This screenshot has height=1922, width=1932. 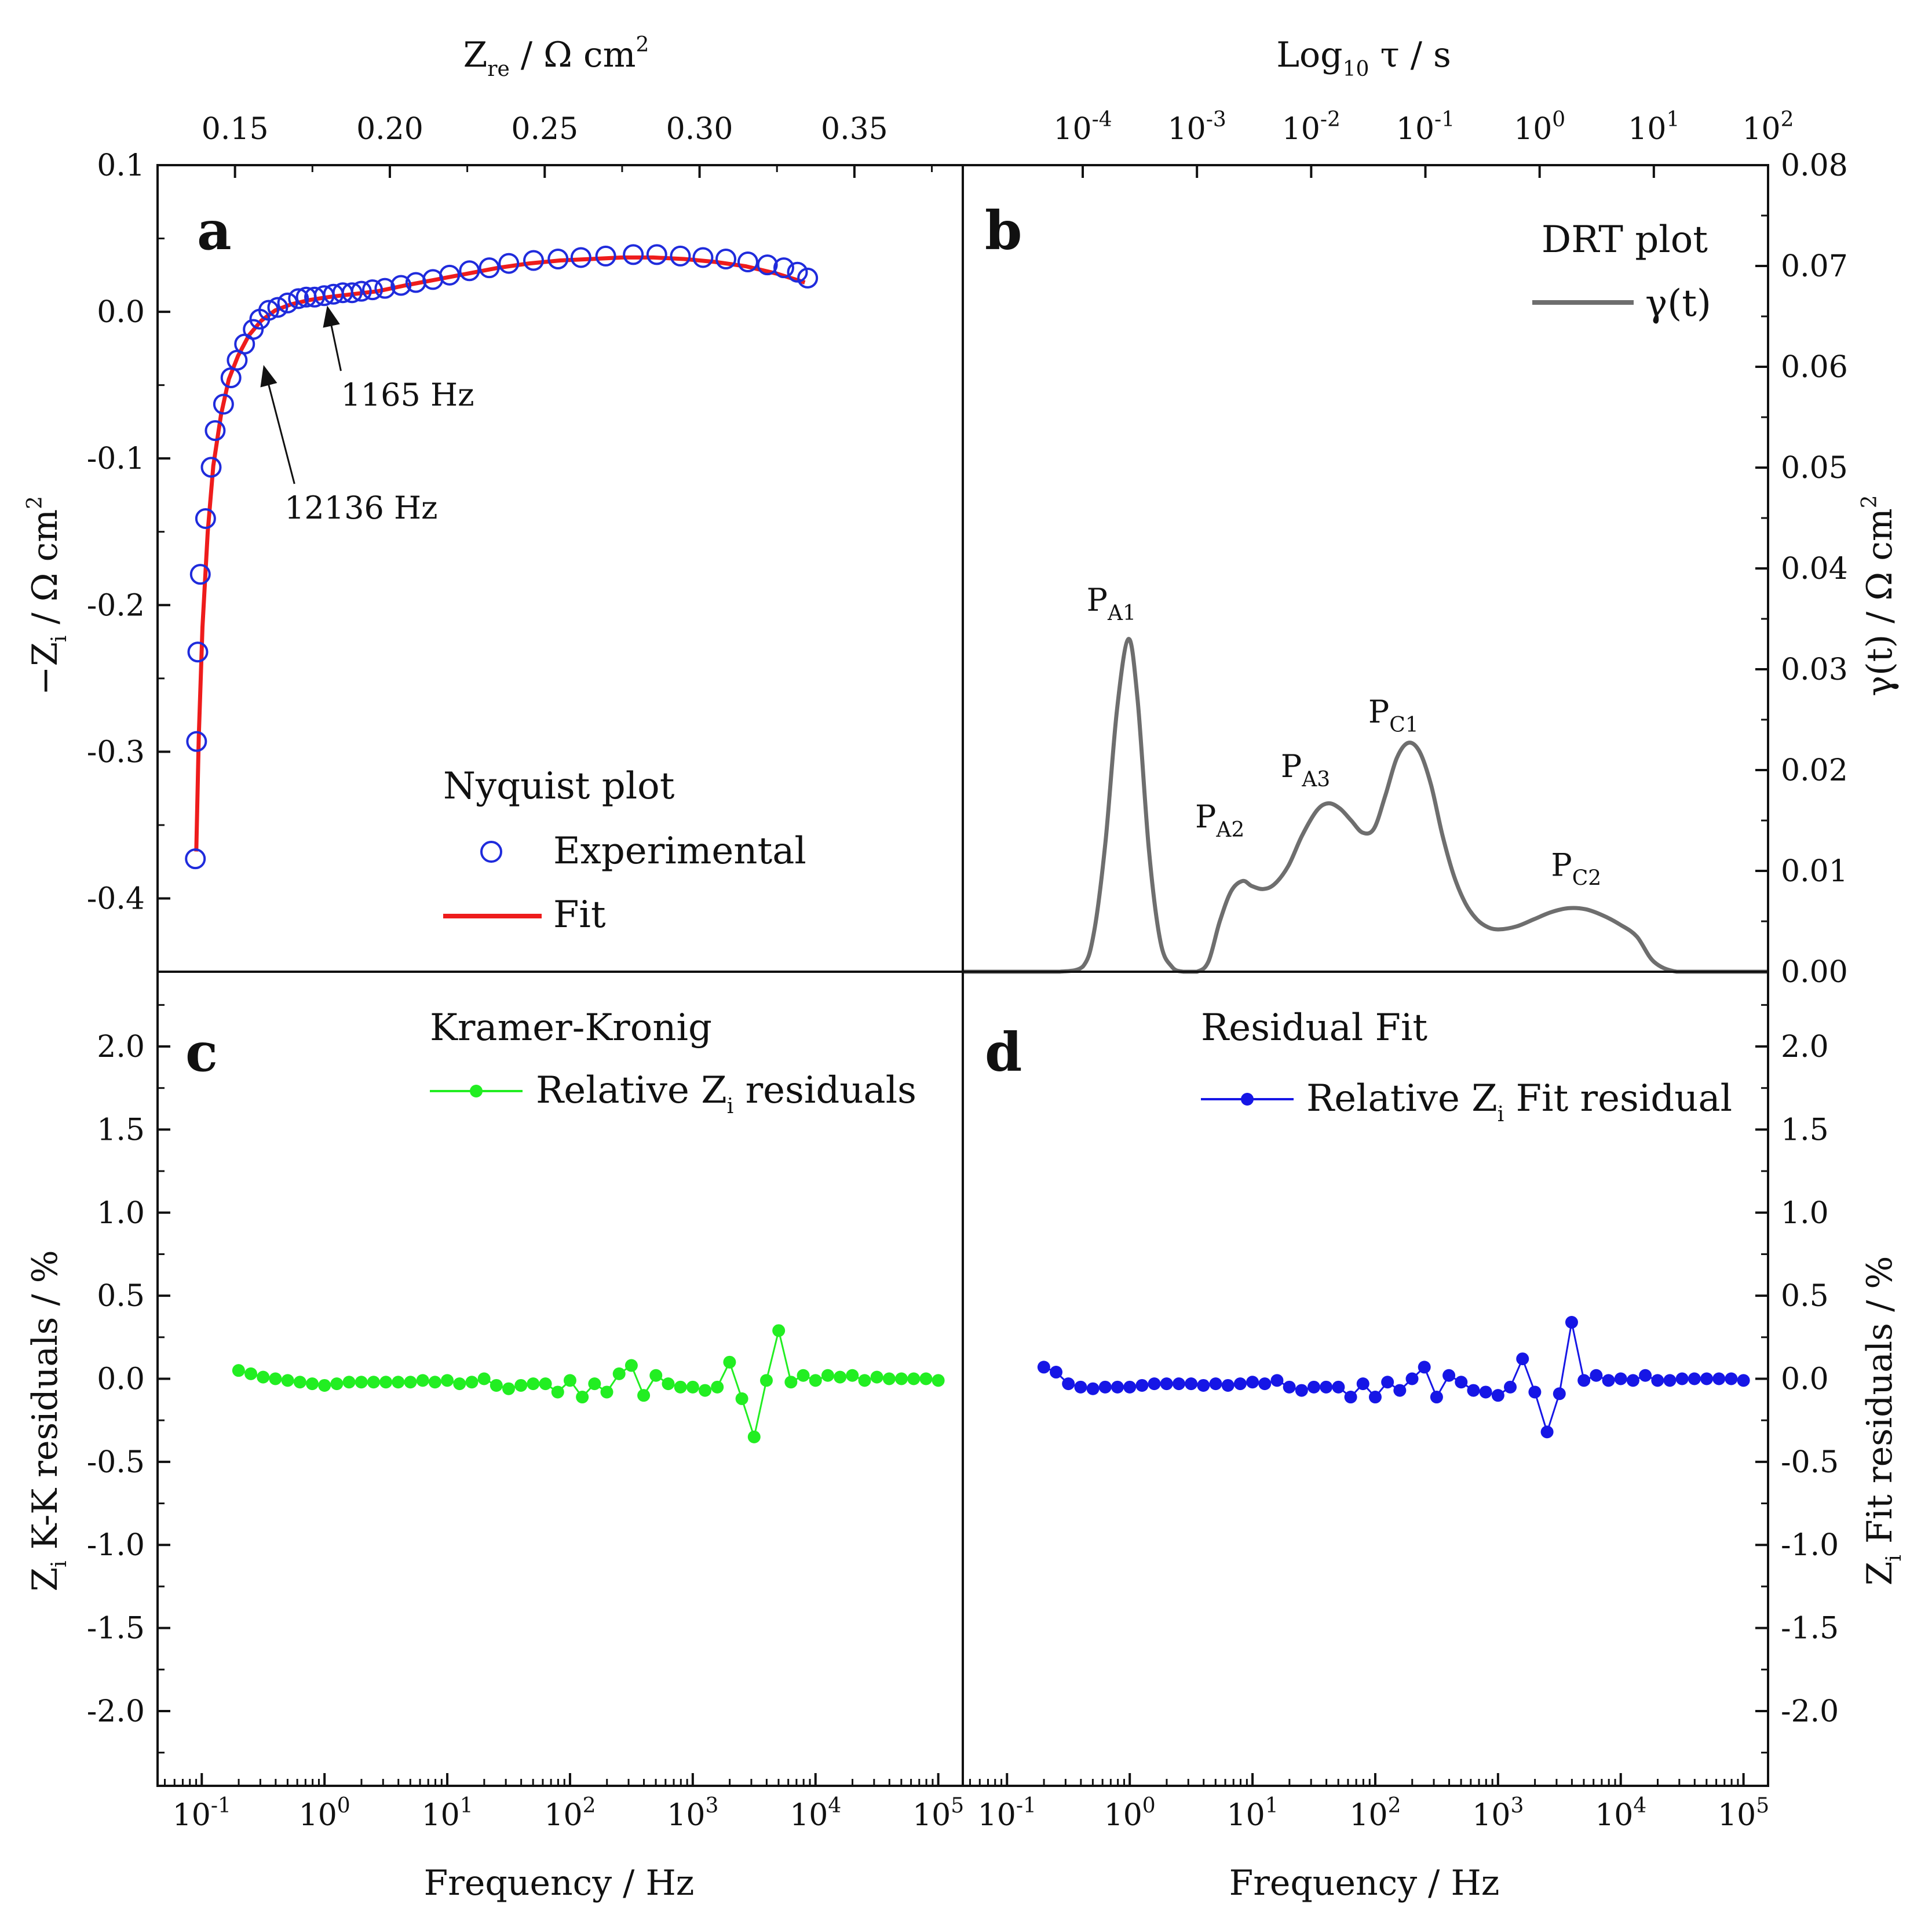 I want to click on c-ytick-label: 2.0, so click(x=121, y=1047).